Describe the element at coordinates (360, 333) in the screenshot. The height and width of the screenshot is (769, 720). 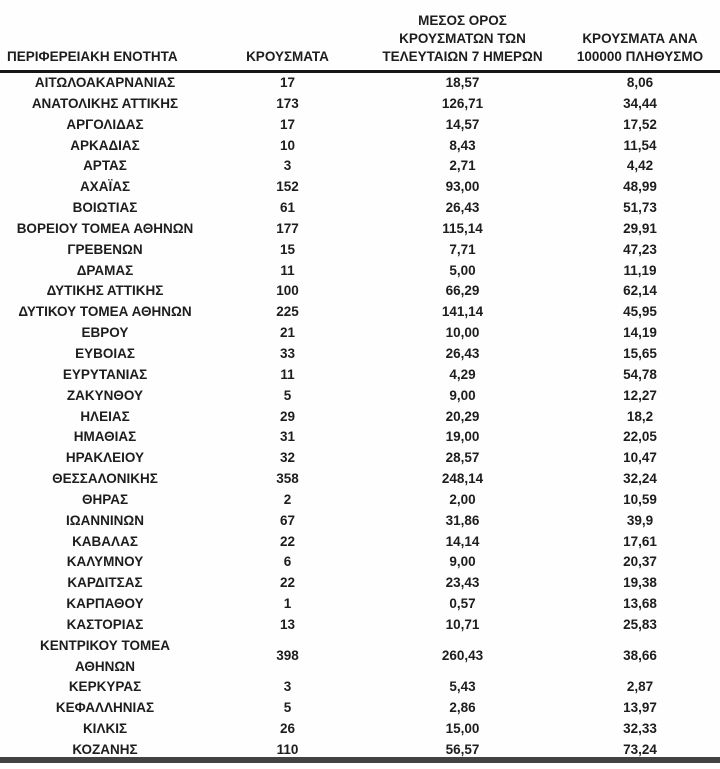
I see `table-row: ΕΒΡΟΥ 21 10,00 14,19` at that location.